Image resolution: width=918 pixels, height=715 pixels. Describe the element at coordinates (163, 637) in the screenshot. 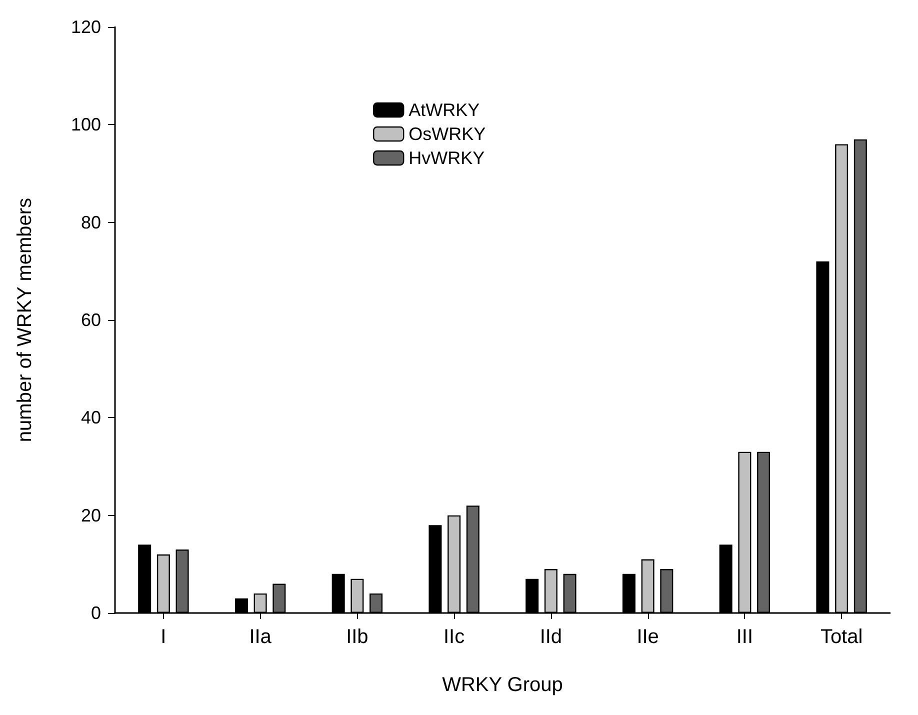

I see `x-tick-label: I` at that location.